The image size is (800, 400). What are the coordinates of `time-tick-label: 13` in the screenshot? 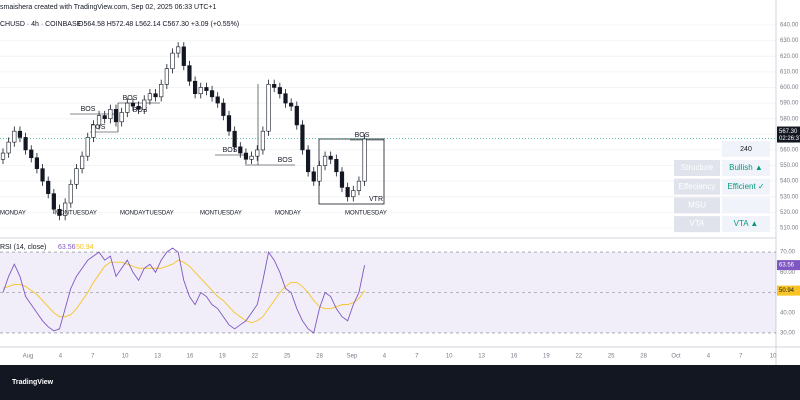 It's located at (157, 357).